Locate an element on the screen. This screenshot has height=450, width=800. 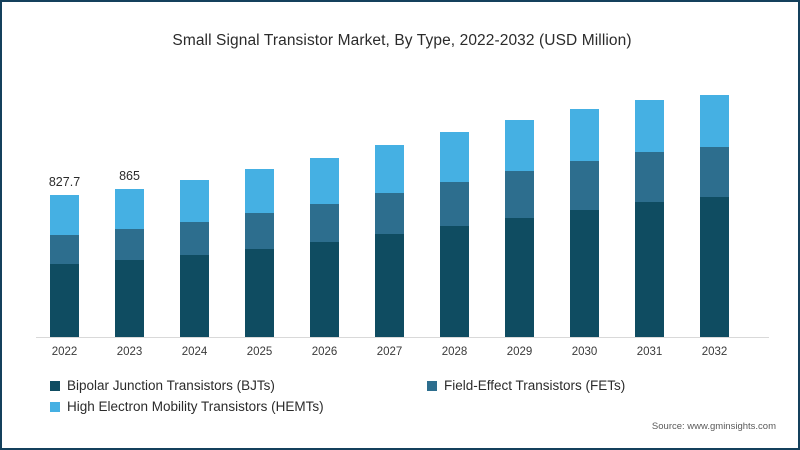
x-tick-2032: 2032 is located at coordinates (714, 352).